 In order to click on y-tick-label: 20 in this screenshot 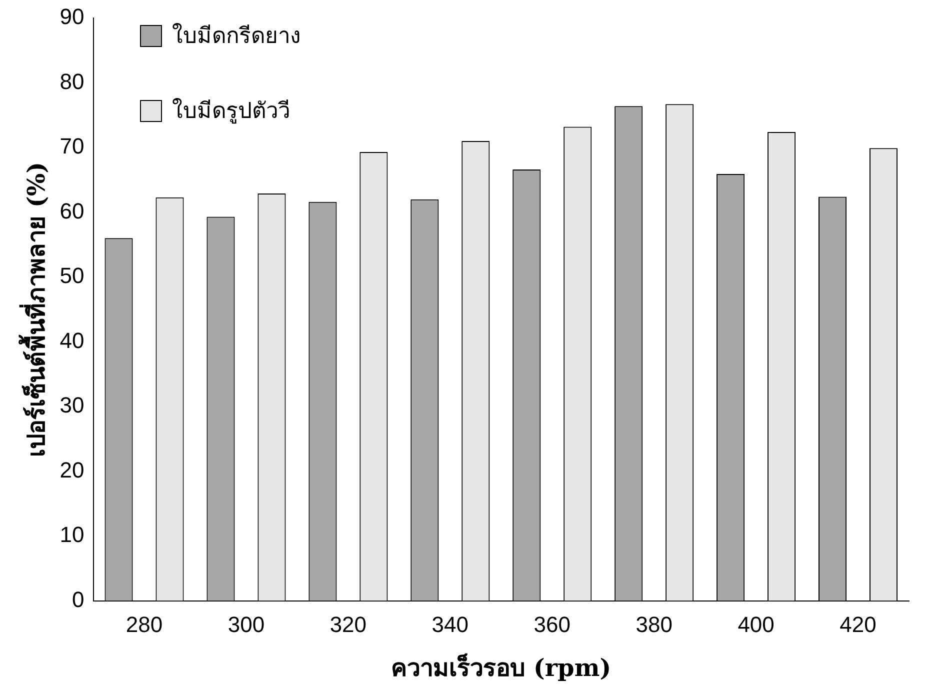, I will do `click(72, 469)`.